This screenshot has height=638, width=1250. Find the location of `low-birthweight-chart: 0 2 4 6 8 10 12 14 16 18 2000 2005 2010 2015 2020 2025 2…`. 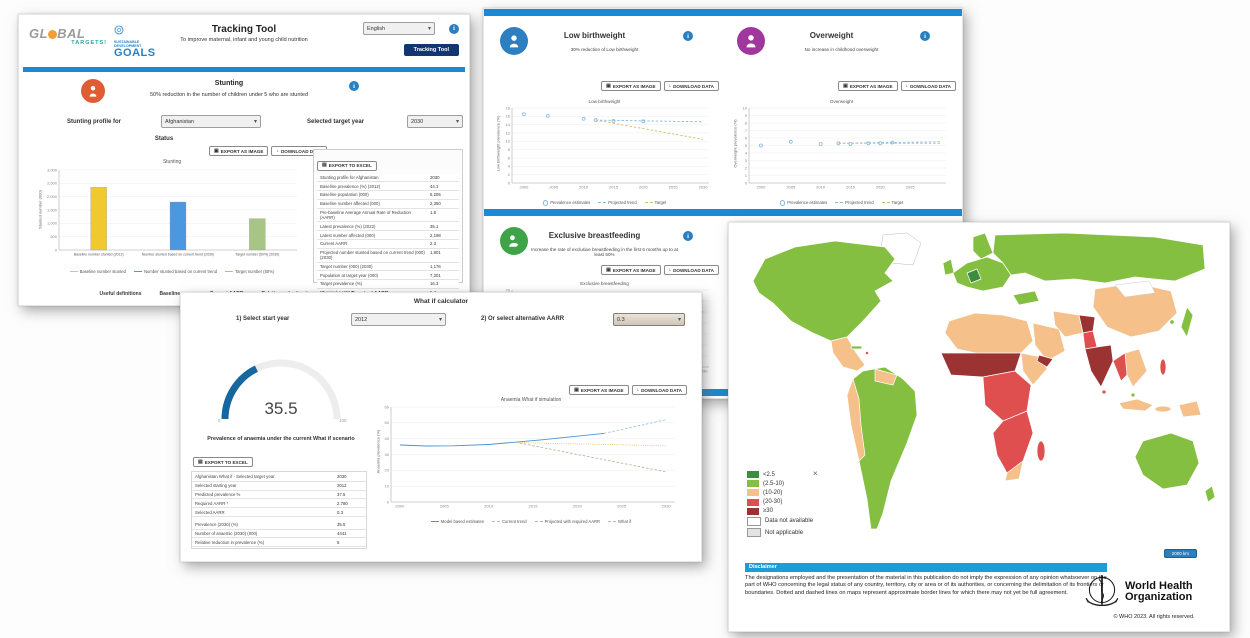

low-birthweight-chart: 0 2 4 6 8 10 12 14 16 18 2000 2005 2010 2015 2020 2025 2… is located at coordinates (607, 147).